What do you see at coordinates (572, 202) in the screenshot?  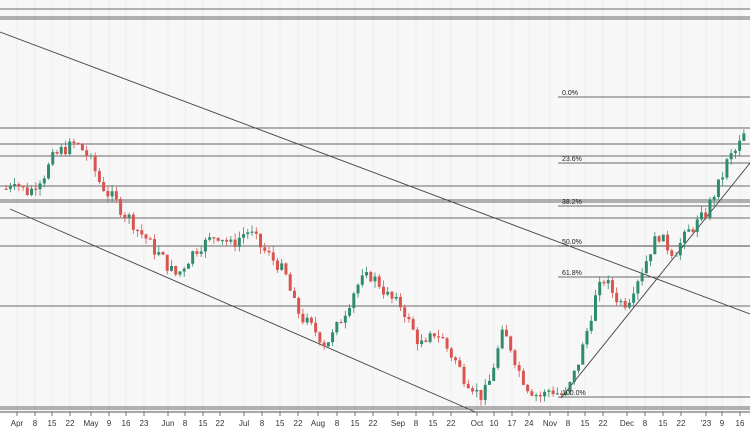 I see `fib-label-2: 38.2%` at bounding box center [572, 202].